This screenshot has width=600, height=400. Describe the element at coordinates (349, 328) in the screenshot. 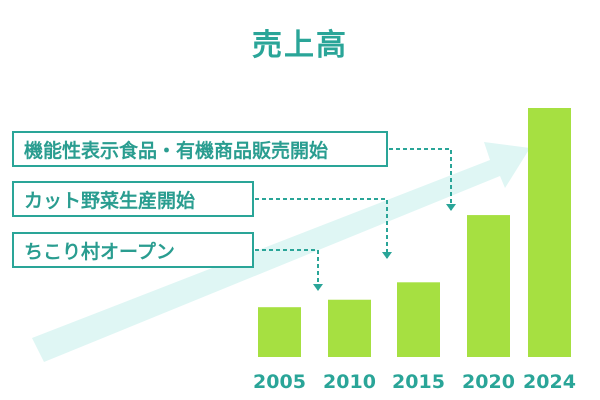

I see `bar-2010` at that location.